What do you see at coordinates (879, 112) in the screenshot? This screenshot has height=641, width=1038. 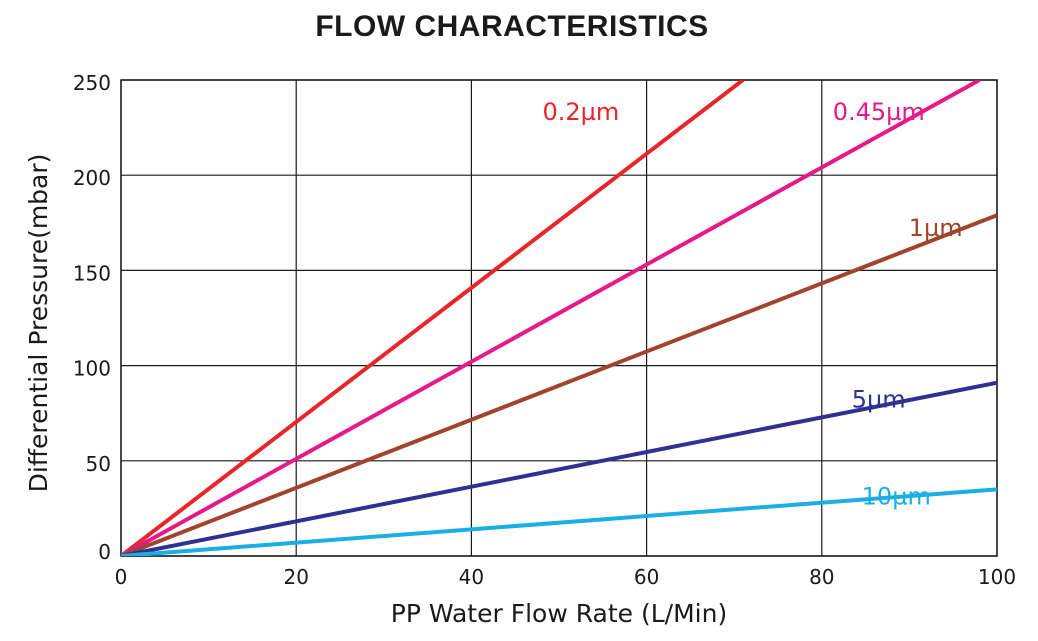 I see `series-label-1: 0.45µm` at bounding box center [879, 112].